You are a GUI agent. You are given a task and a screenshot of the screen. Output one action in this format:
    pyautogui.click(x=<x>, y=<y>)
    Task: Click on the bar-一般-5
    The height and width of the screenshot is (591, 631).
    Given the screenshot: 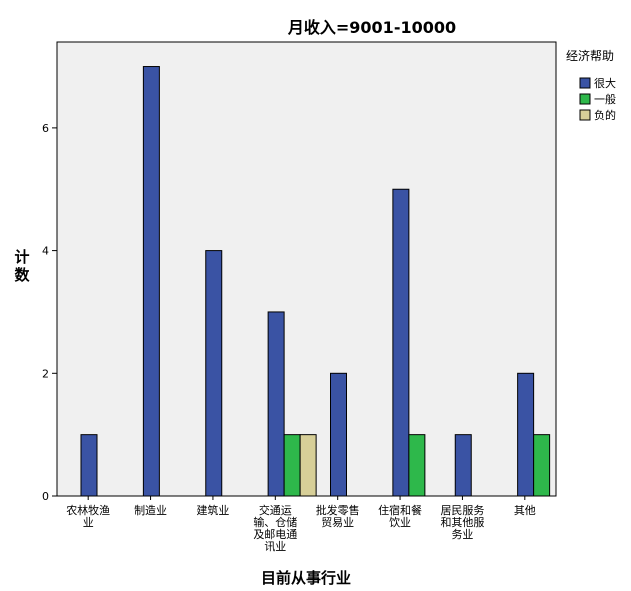 What is the action you would take?
    pyautogui.click(x=417, y=465)
    